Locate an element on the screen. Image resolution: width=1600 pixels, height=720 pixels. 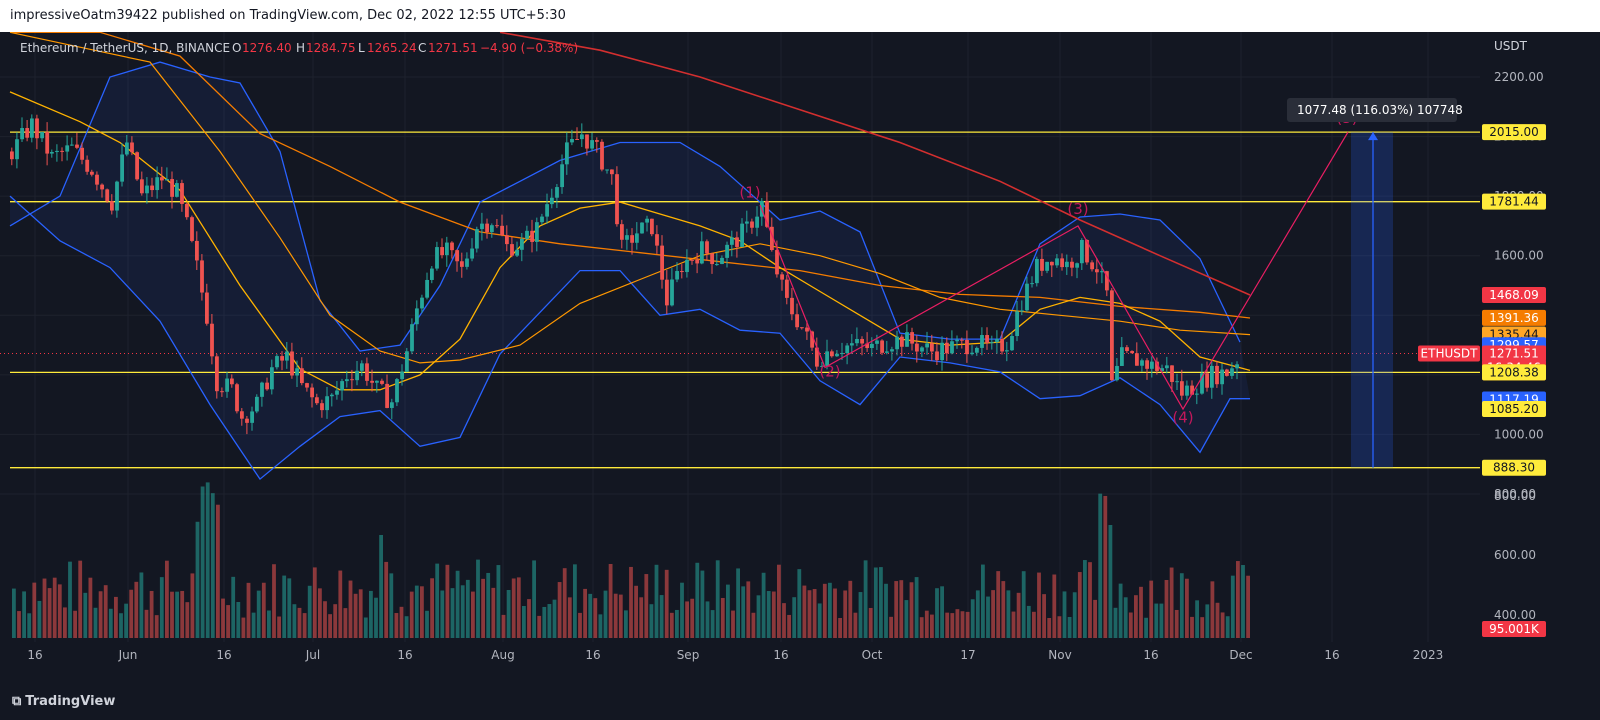
time-tick-label: Jun is located at coordinates (128, 655).